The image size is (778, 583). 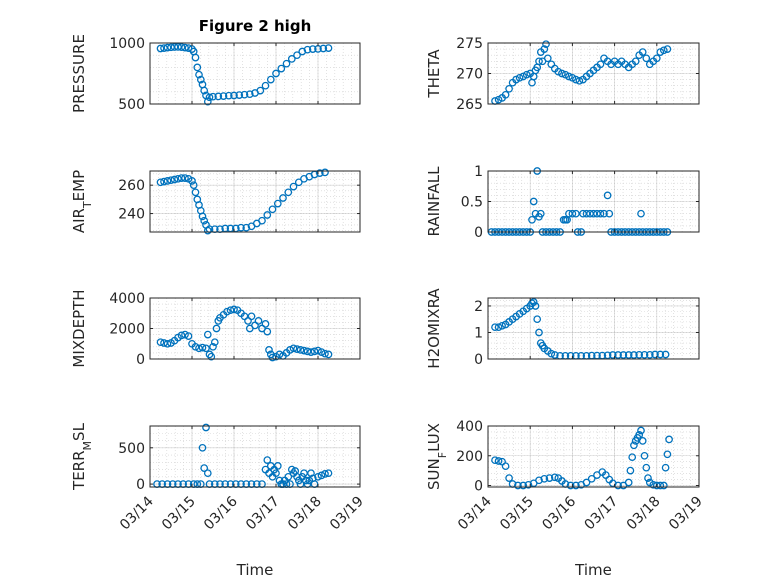 I want to click on subplot-theta: 265 270 275 THETA, so click(x=562, y=74).